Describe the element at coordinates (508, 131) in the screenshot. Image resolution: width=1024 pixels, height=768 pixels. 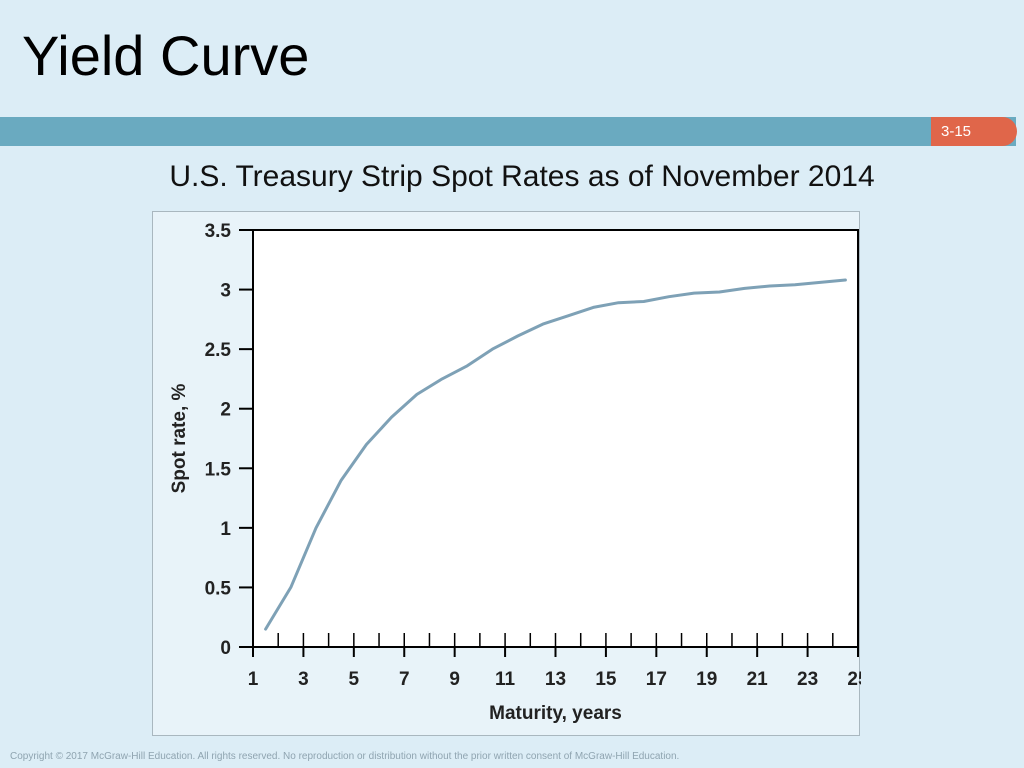
I see `title-accent-bar` at that location.